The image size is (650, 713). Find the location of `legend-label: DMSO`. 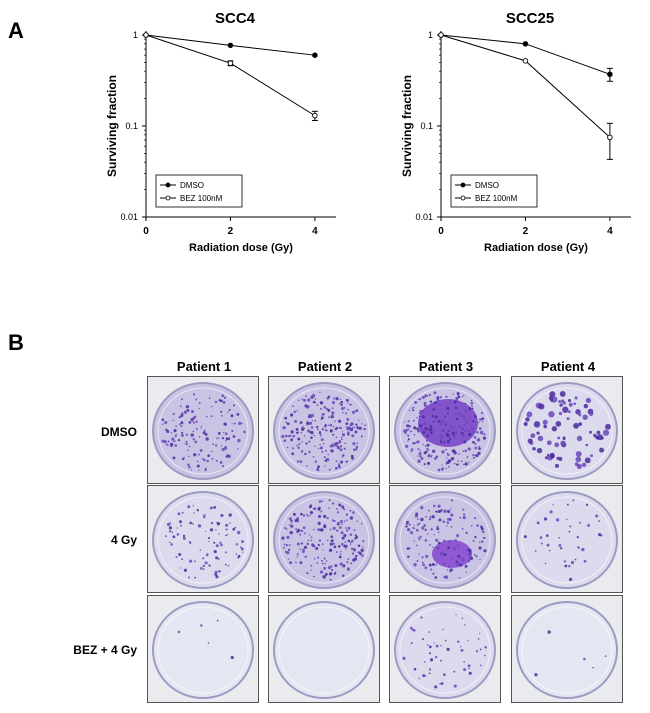

legend-label: DMSO is located at coordinates (192, 185).